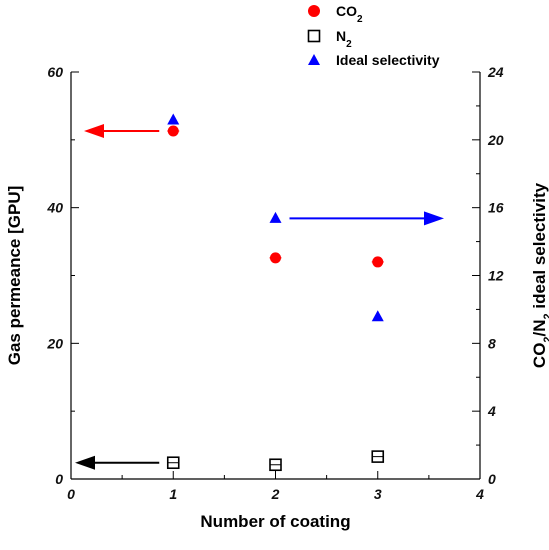 The height and width of the screenshot is (550, 549). Describe the element at coordinates (54, 343) in the screenshot. I see `left-y-tick-label: 20` at that location.